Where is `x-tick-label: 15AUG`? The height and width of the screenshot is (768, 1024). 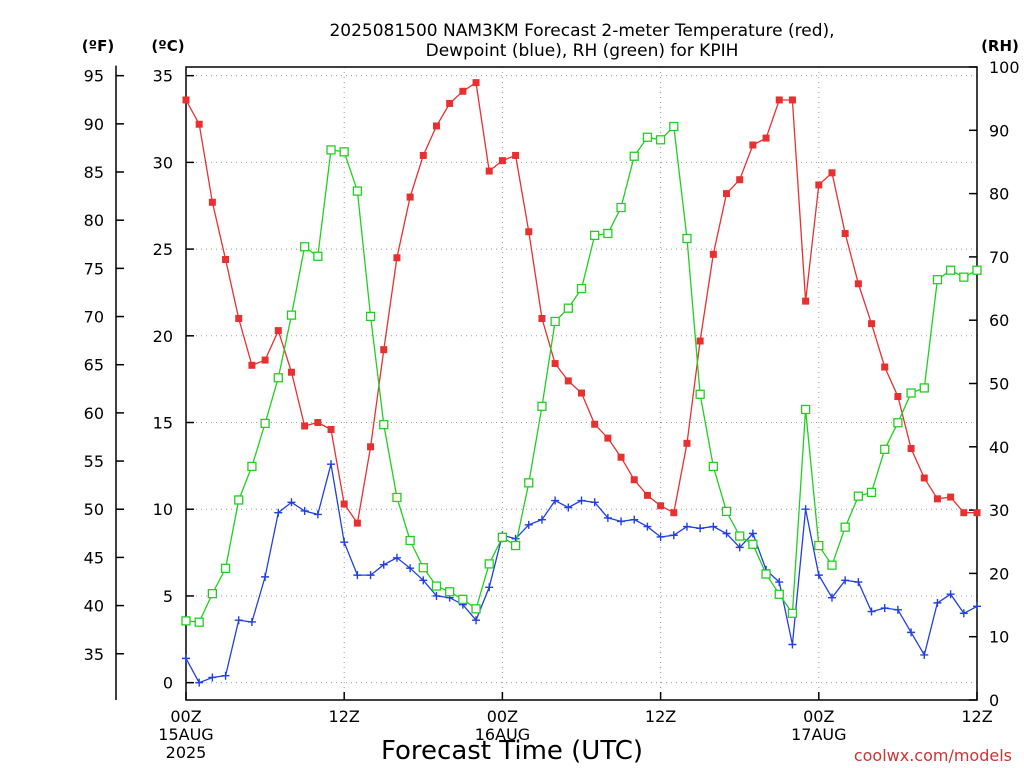
x-tick-label: 15AUG is located at coordinates (185, 734).